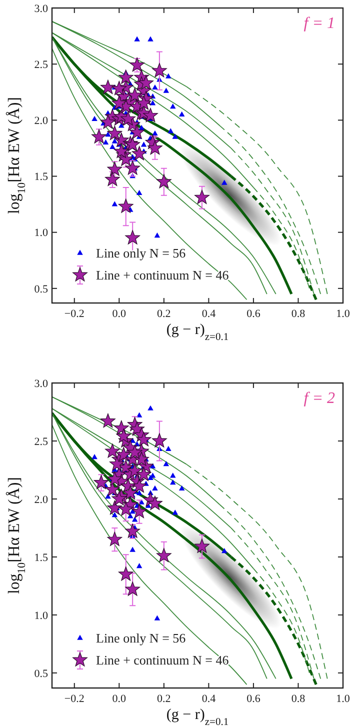 This screenshot has height=727, width=356. Describe the element at coordinates (319, 398) in the screenshot. I see `annotation: f = 2` at that location.